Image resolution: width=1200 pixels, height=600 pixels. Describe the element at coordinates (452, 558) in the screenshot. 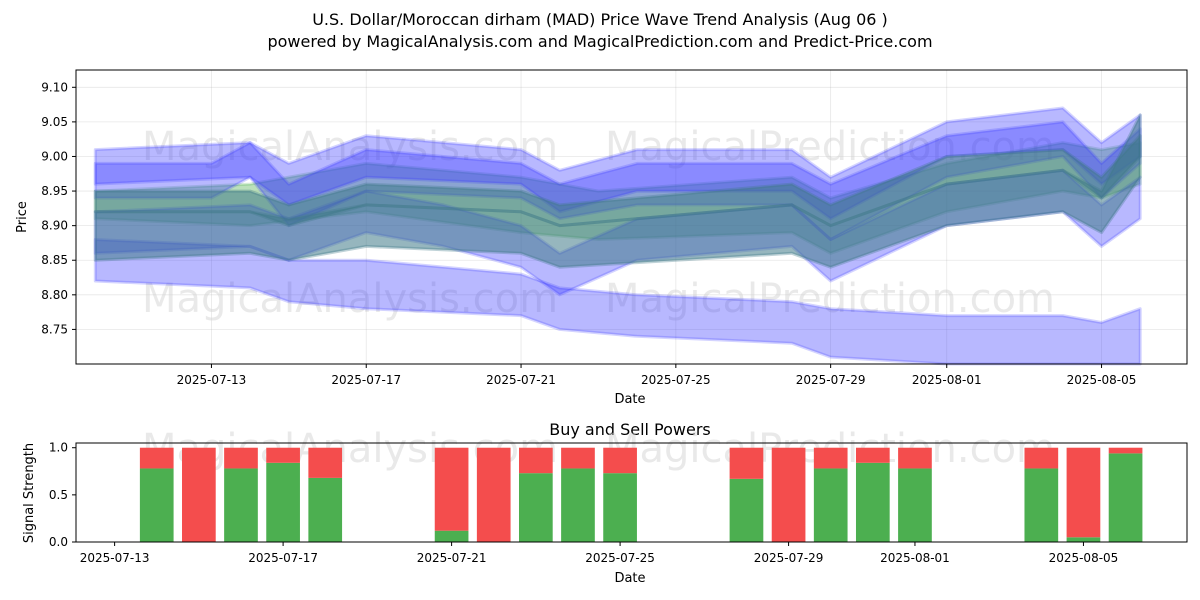

I see `signal-x-tick-label: 2025-07-21` at that location.